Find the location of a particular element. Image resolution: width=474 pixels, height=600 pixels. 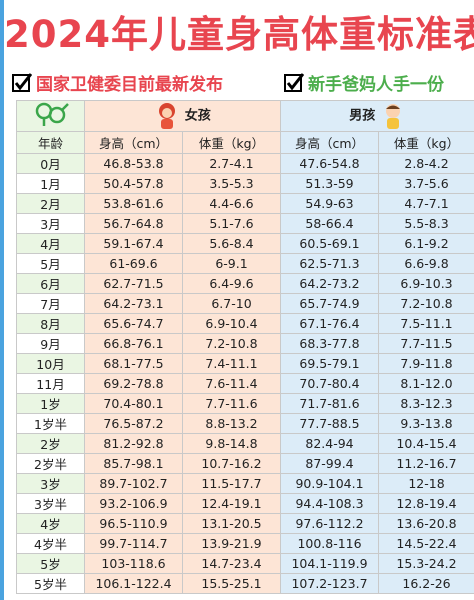

value-cell: 13.1-20.5 is located at coordinates (231, 523).